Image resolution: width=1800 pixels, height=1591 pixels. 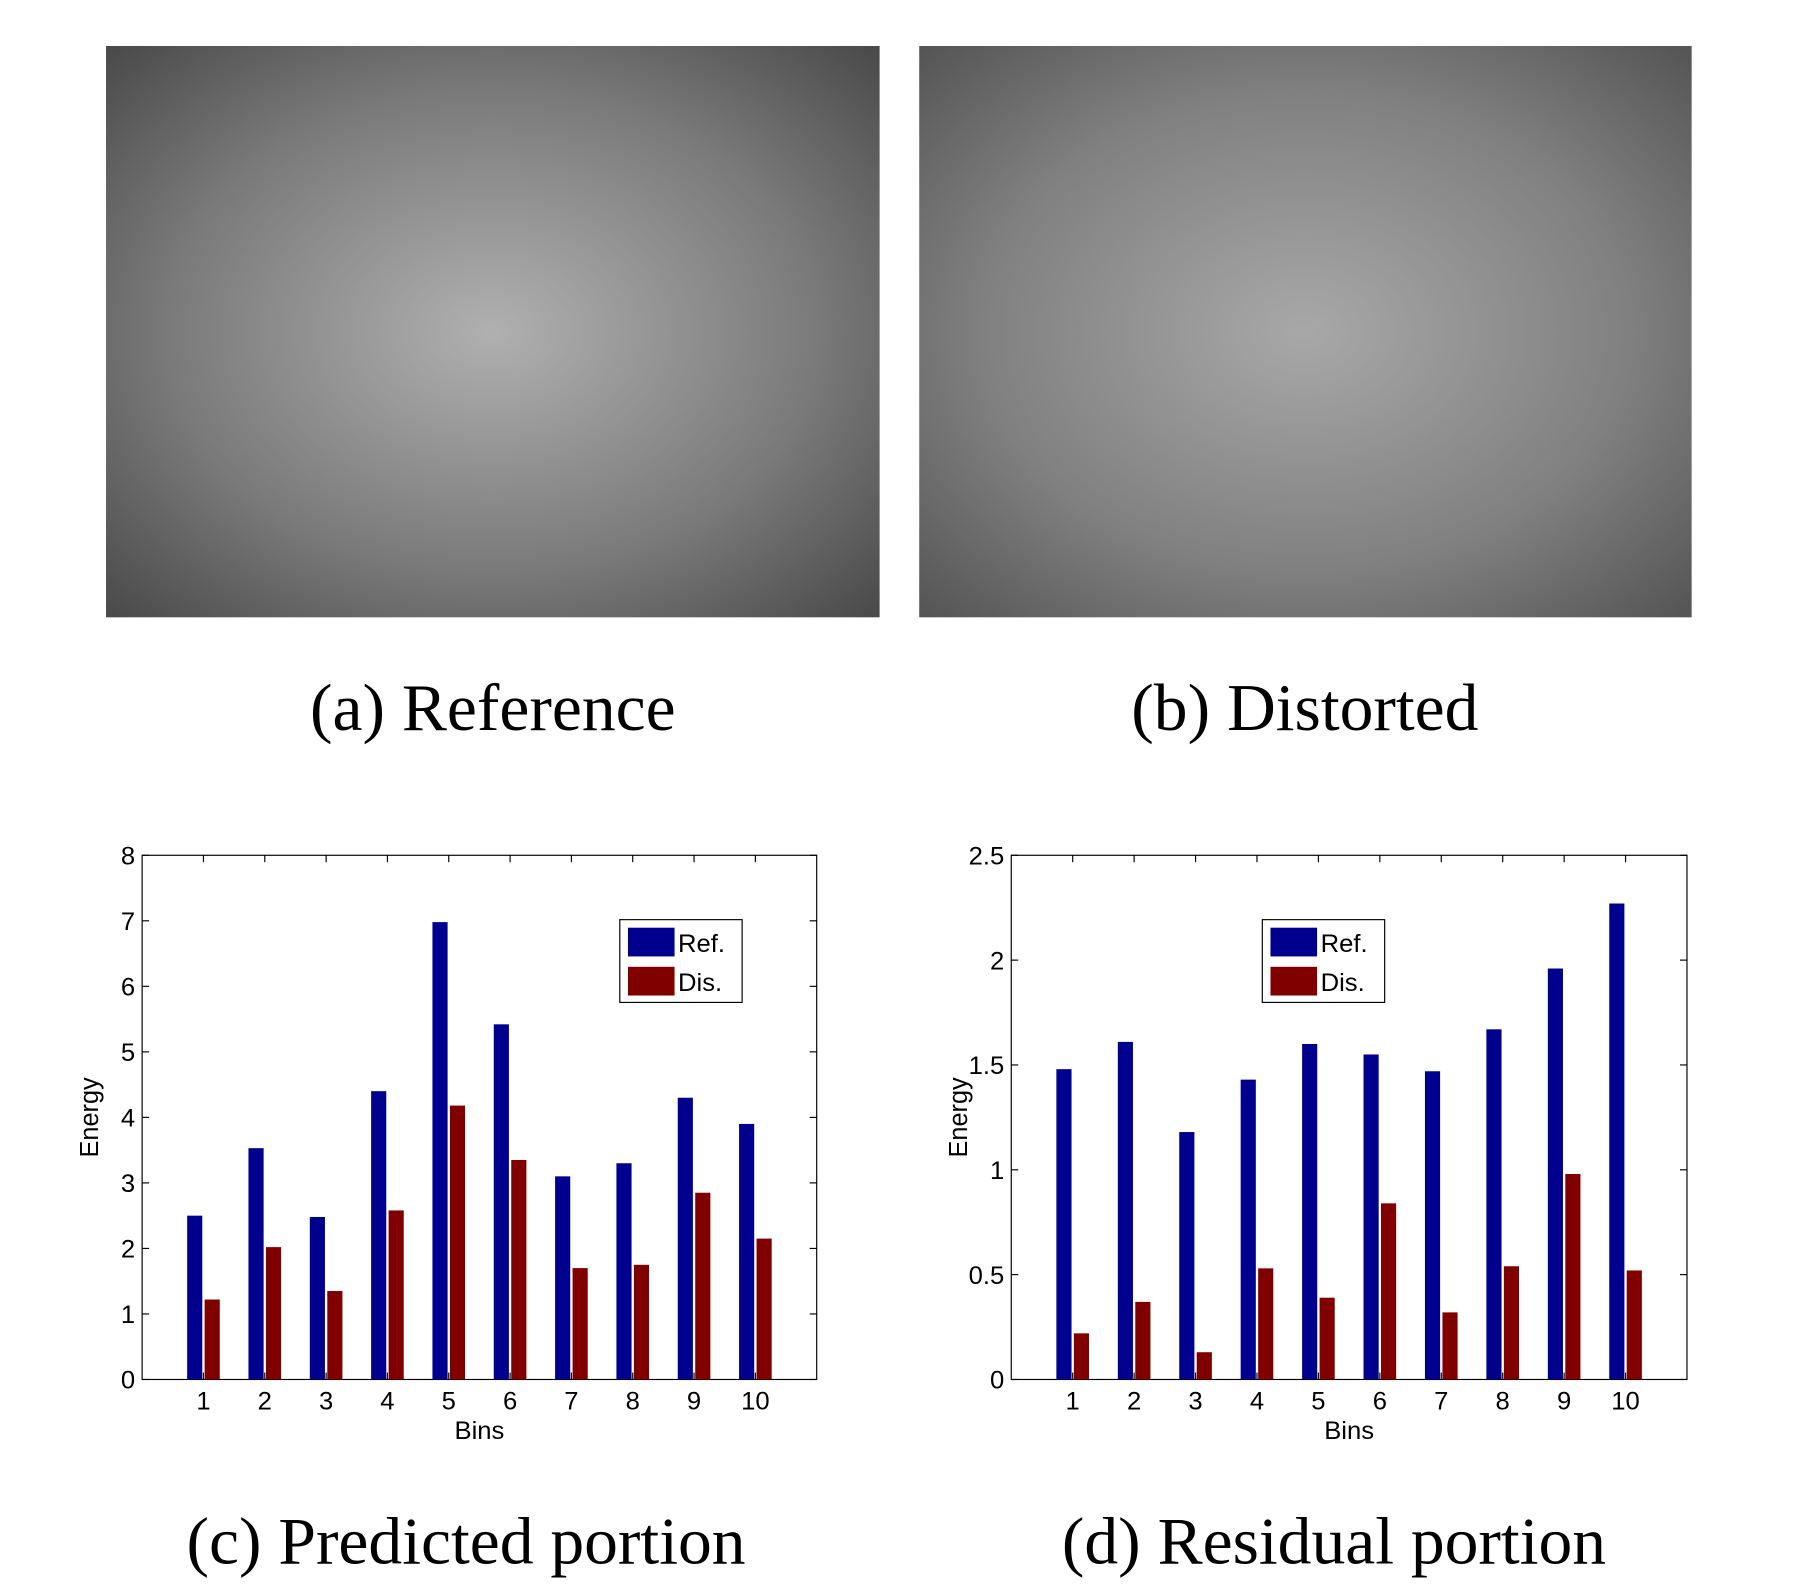 What do you see at coordinates (466, 1541) in the screenshot?
I see `caption: (c) Predicted portion` at bounding box center [466, 1541].